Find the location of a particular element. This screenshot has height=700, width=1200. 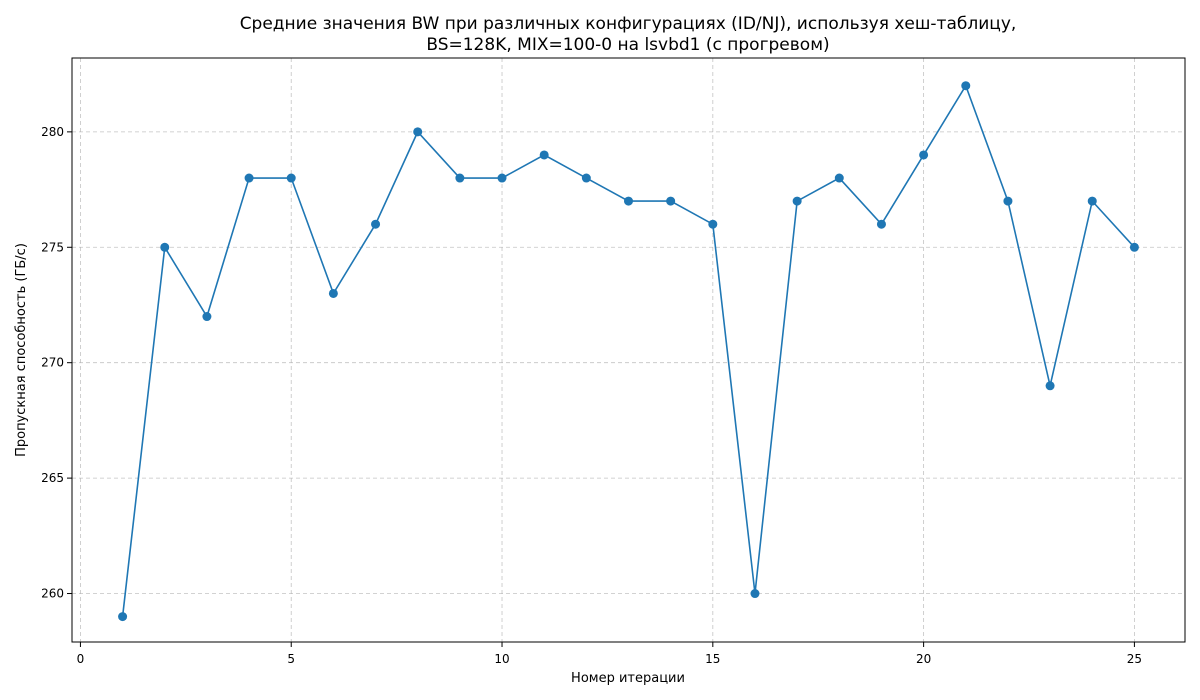

y-tick-label: 270 is located at coordinates (52, 363).